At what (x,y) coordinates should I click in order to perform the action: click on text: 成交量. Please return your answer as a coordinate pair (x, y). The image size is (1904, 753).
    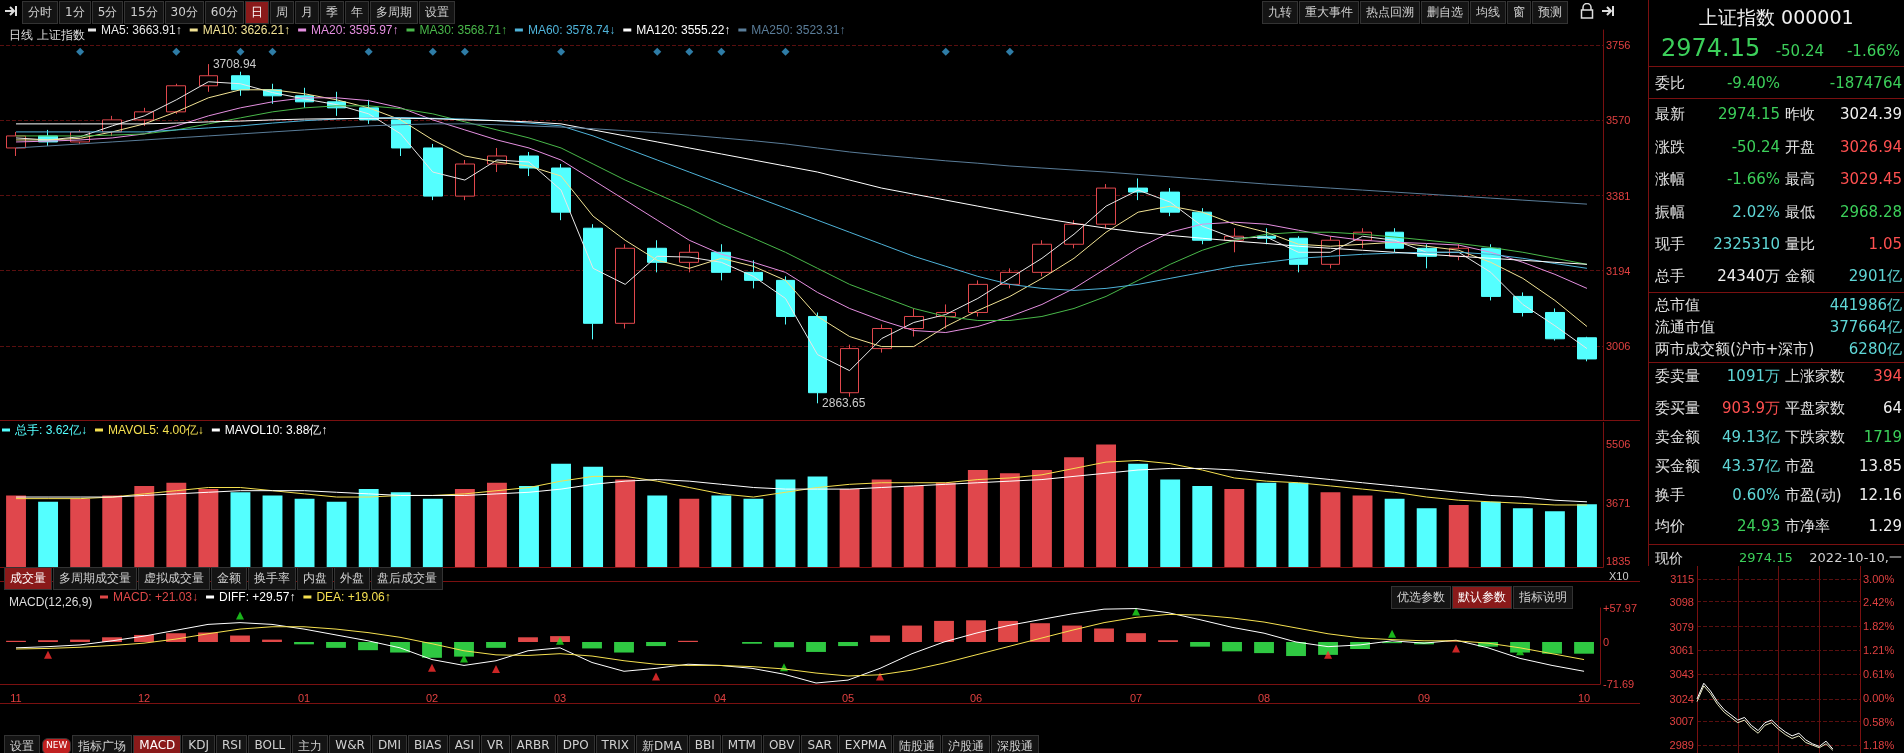
    Looking at the image, I should click on (28, 578).